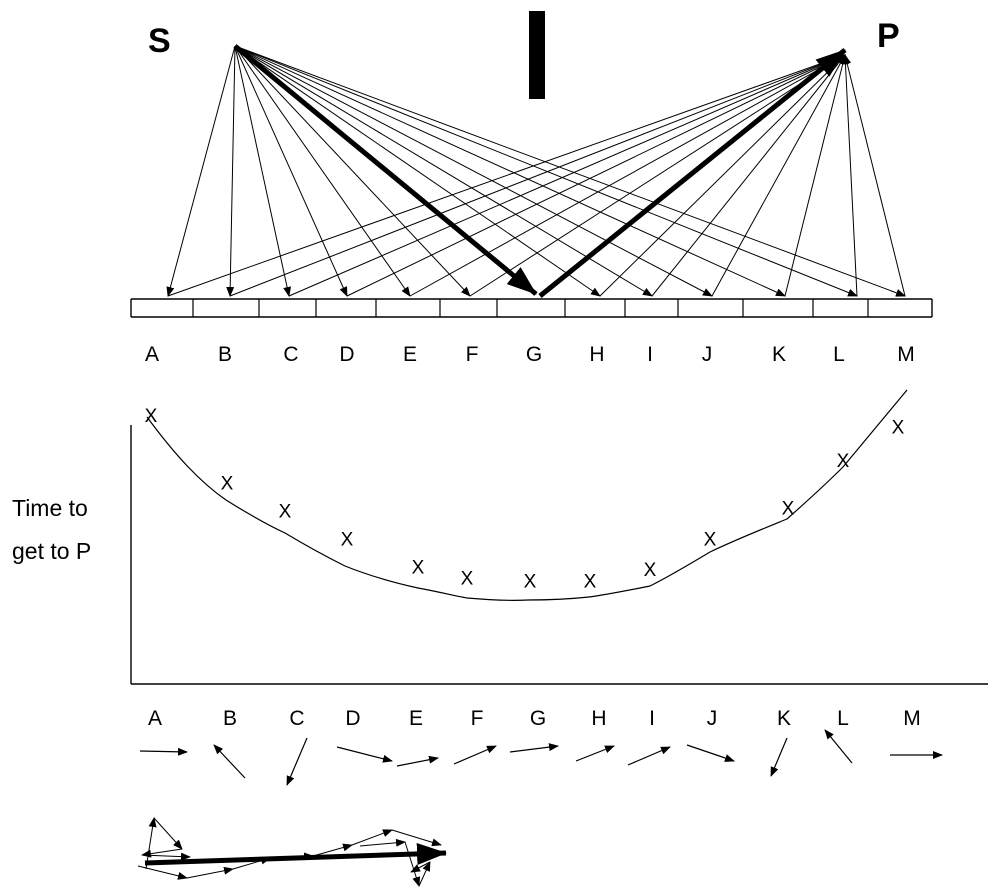 Image resolution: width=988 pixels, height=891 pixels. I want to click on graph-point-label-h: H, so click(598, 718).